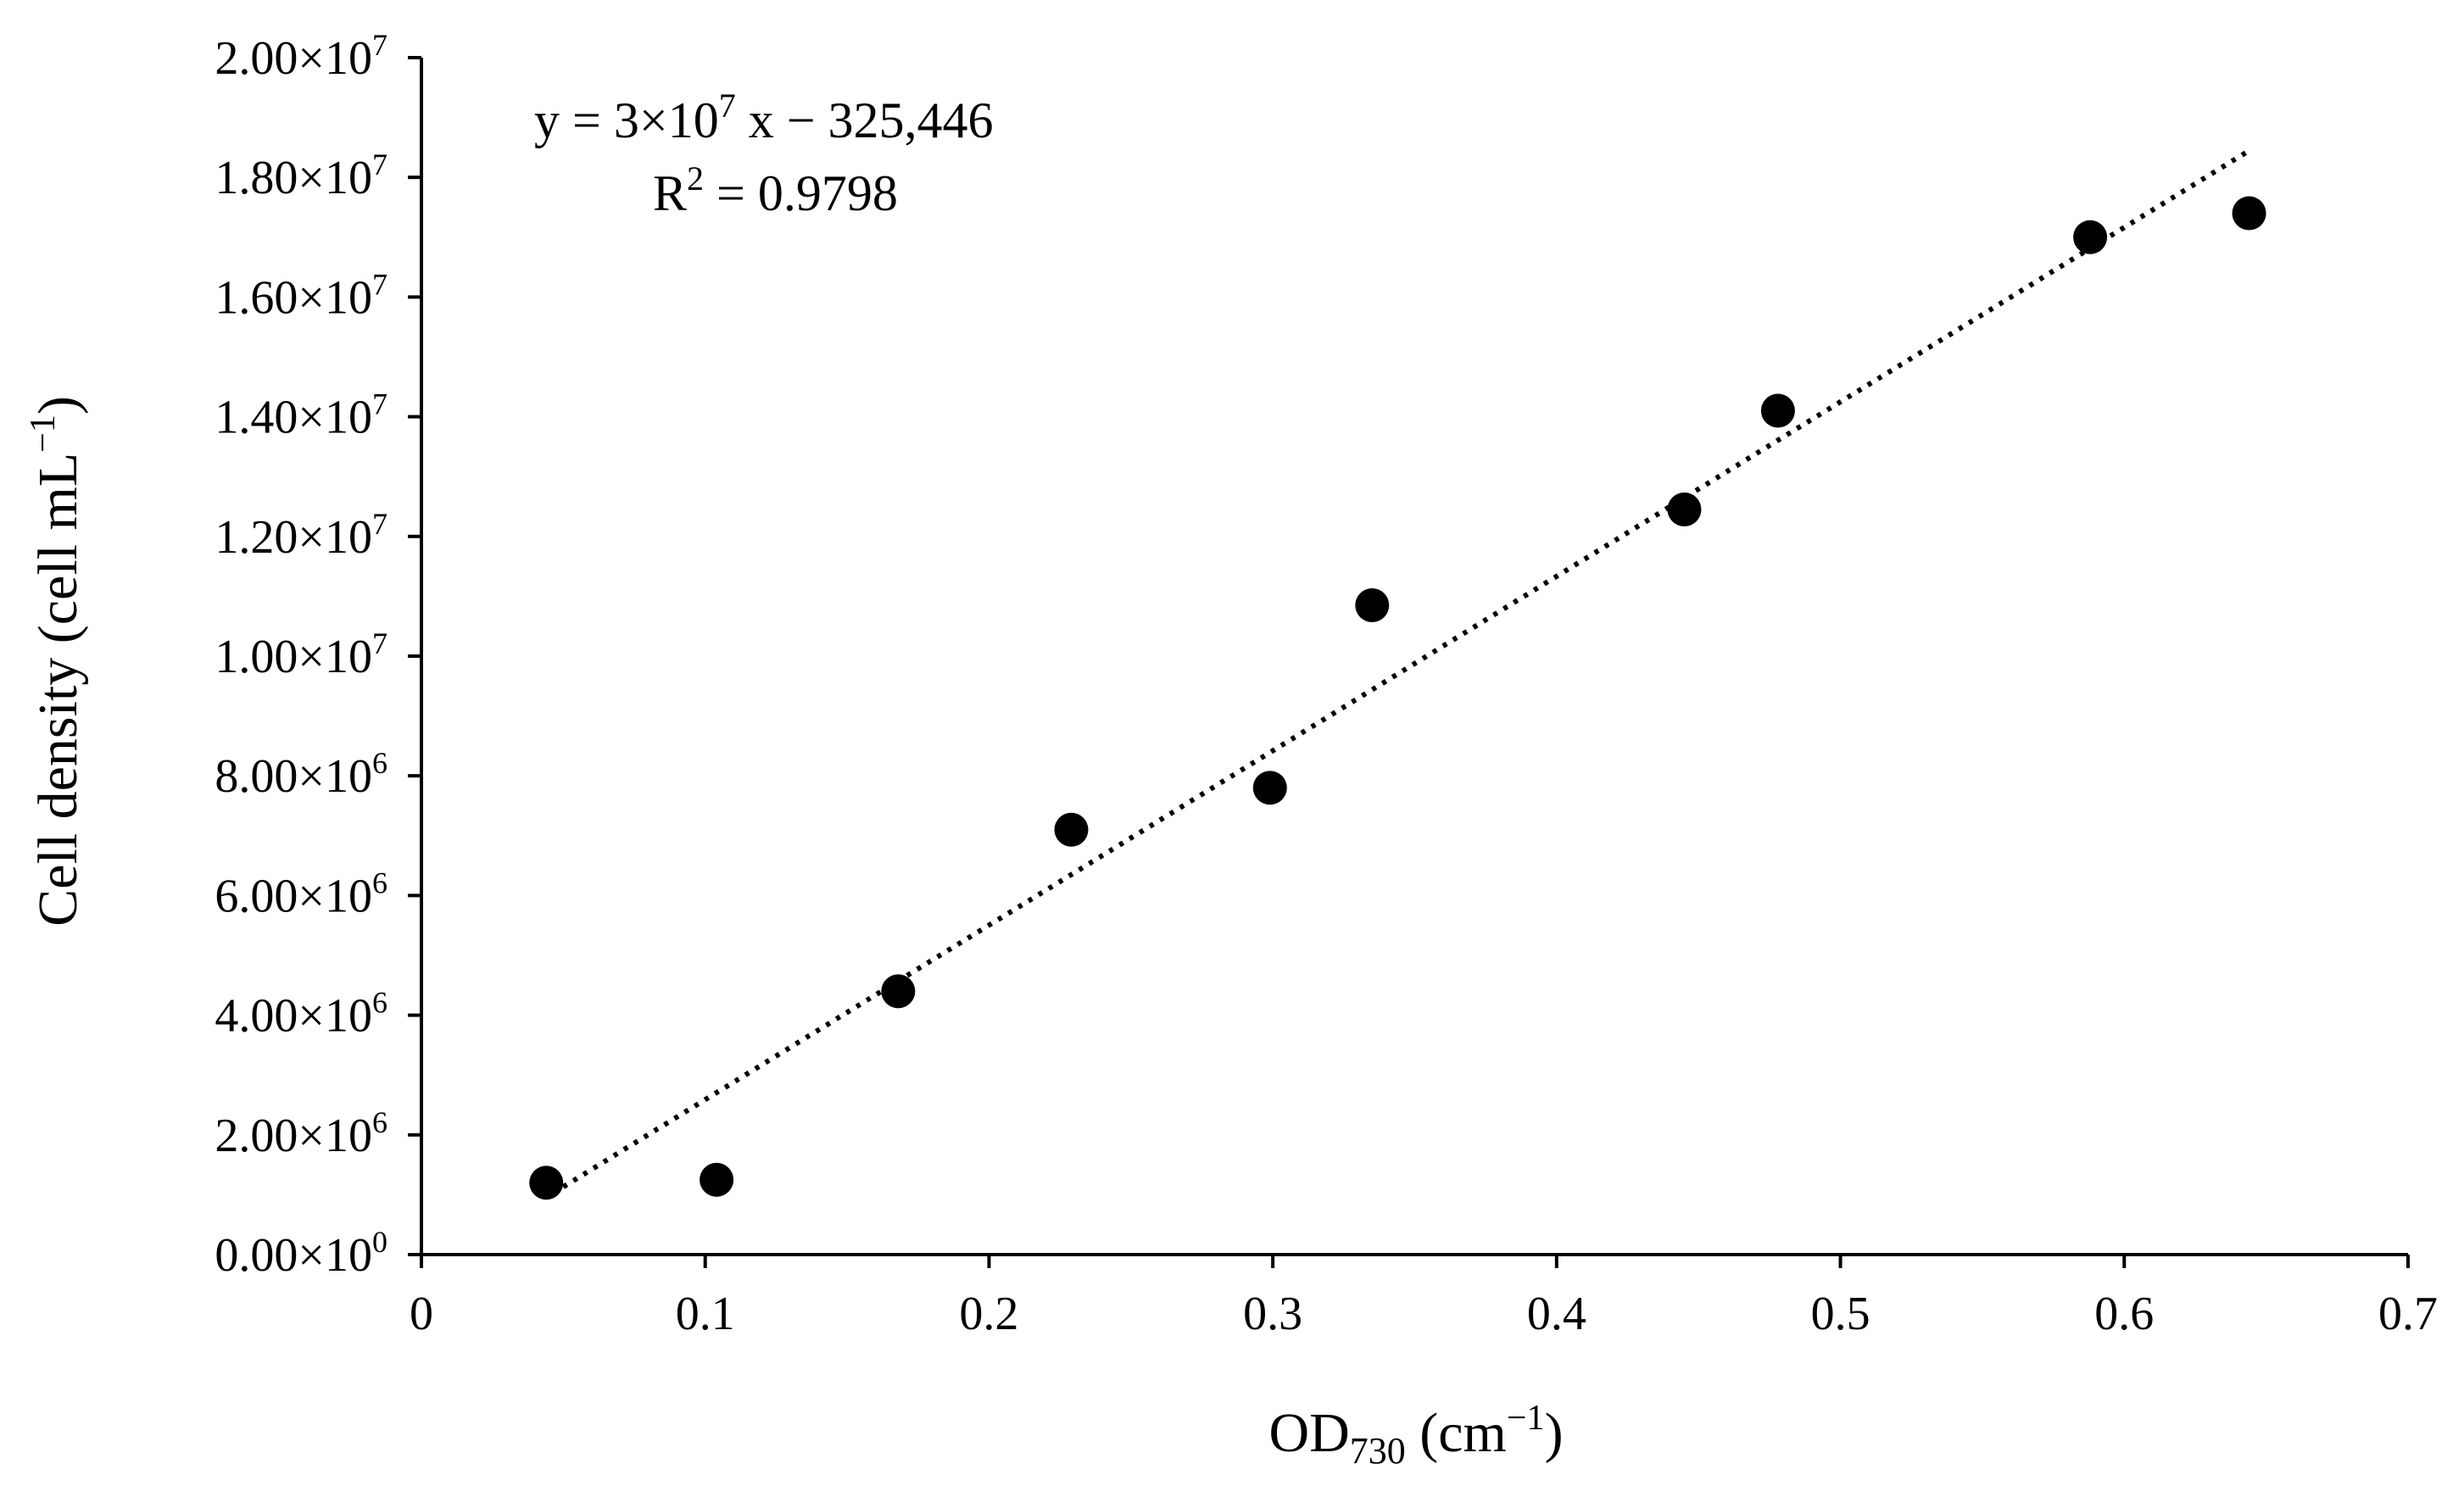 The width and height of the screenshot is (2464, 1486). What do you see at coordinates (653, 120) in the screenshot?
I see `equation-times: ×` at bounding box center [653, 120].